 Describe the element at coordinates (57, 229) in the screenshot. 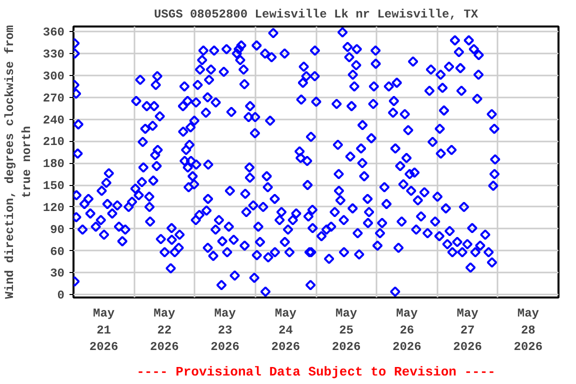

I see `y-tick-label: 90` at that location.